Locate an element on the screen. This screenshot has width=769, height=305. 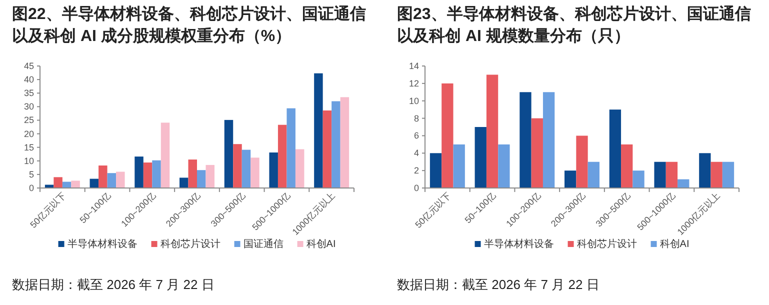
legend-label: 国证通信 is located at coordinates (263, 244).